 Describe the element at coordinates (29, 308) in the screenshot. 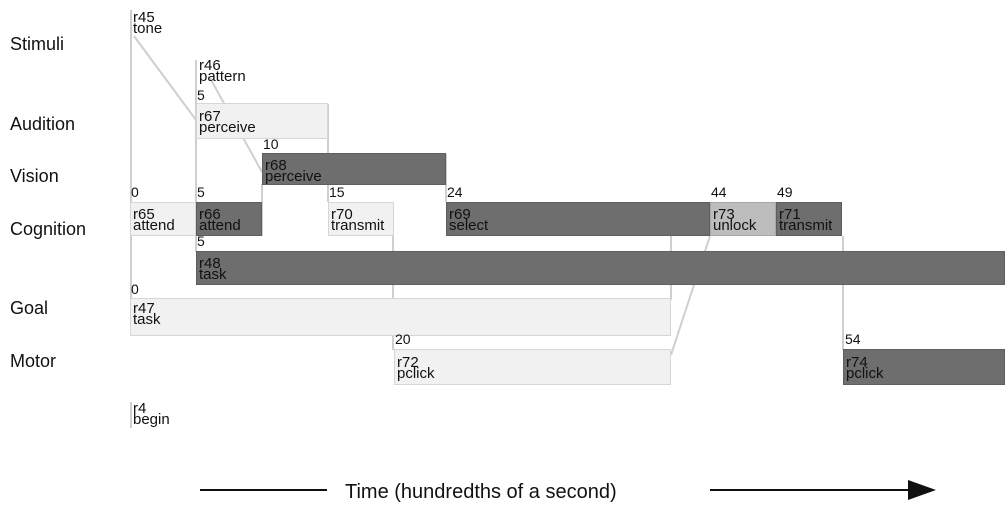

I see `row-label-goal: Goal` at that location.